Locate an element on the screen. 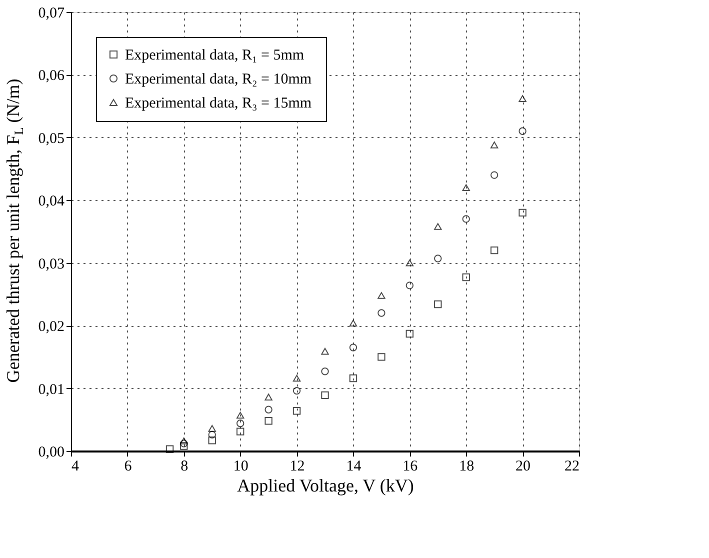 The height and width of the screenshot is (558, 709). legend-label: Experimental data, R₁ = 5mm is located at coordinates (214, 56).